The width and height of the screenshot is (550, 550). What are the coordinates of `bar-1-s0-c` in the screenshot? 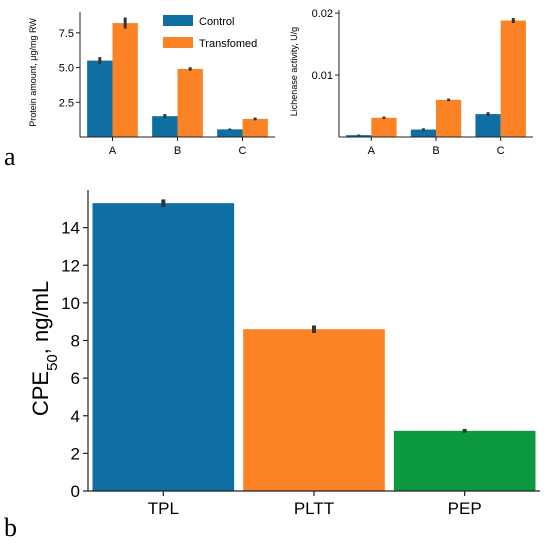 It's located at (230, 133).